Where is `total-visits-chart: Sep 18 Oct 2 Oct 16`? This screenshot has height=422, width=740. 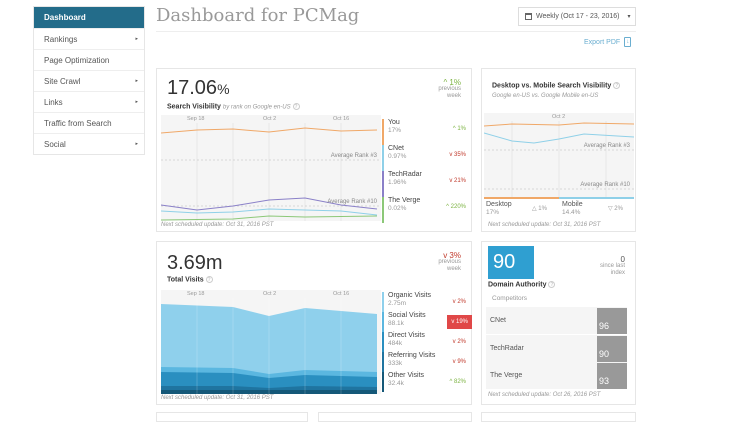 total-visits-chart: Sep 18 Oct 2 Oct 16 is located at coordinates (271, 342).